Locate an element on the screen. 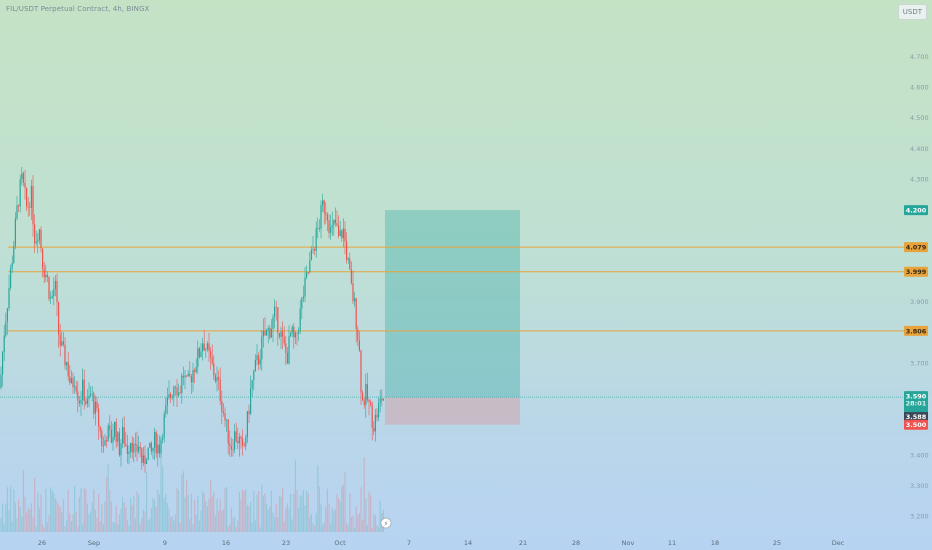  price-level-tag: 3.999 is located at coordinates (916, 272).